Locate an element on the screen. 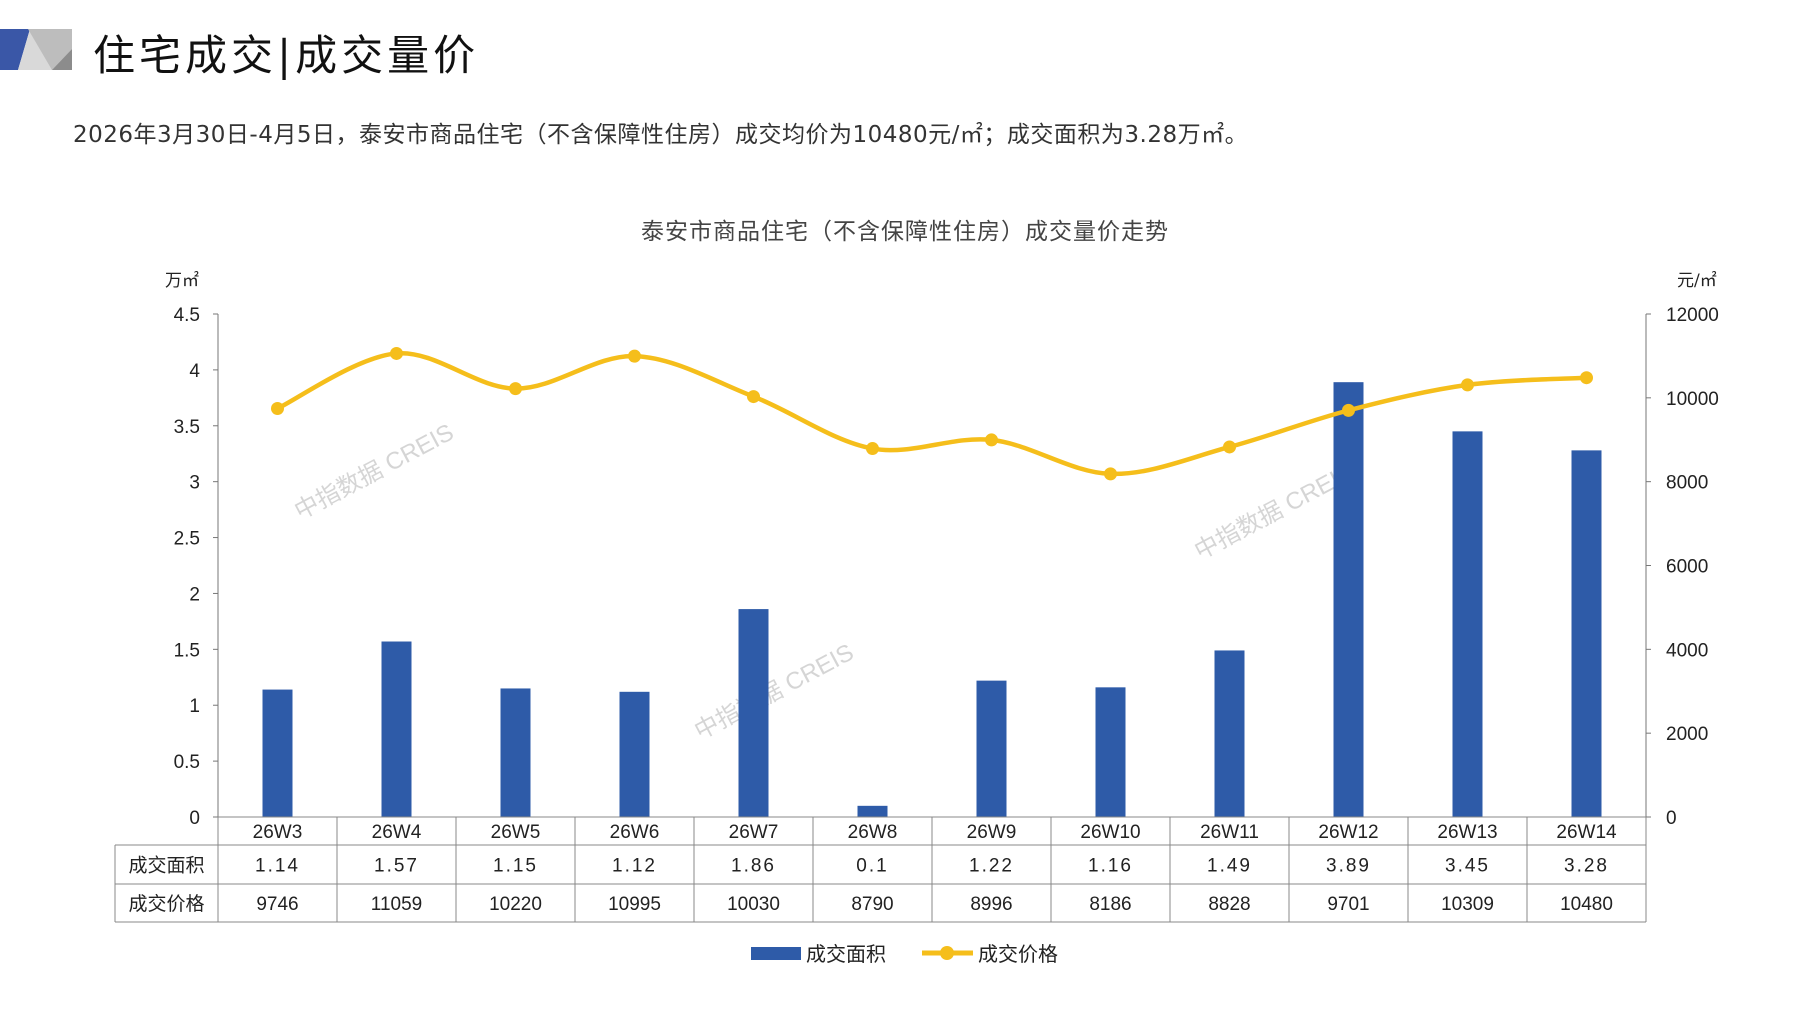  right-tick-label: 0 is located at coordinates (1671, 818).